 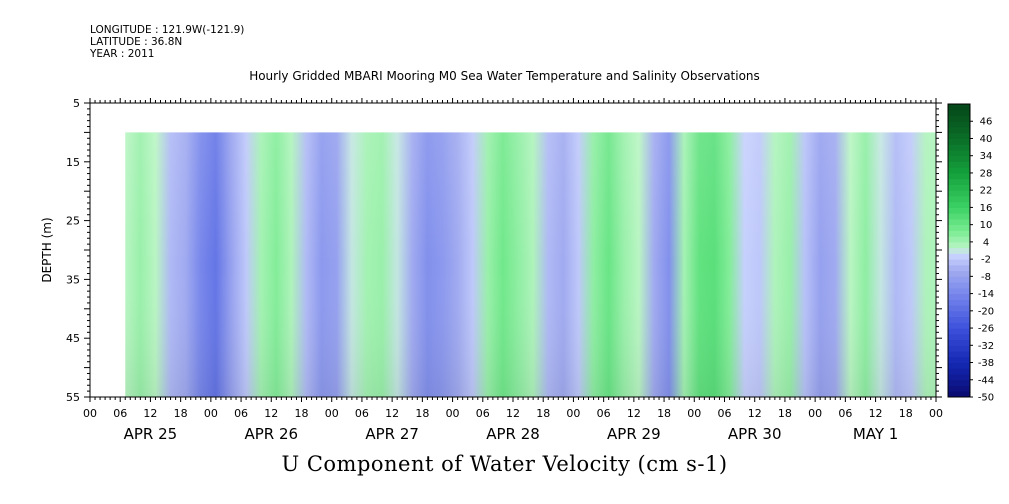 What do you see at coordinates (76, 103) in the screenshot?
I see `y-tick-label: 5` at bounding box center [76, 103].